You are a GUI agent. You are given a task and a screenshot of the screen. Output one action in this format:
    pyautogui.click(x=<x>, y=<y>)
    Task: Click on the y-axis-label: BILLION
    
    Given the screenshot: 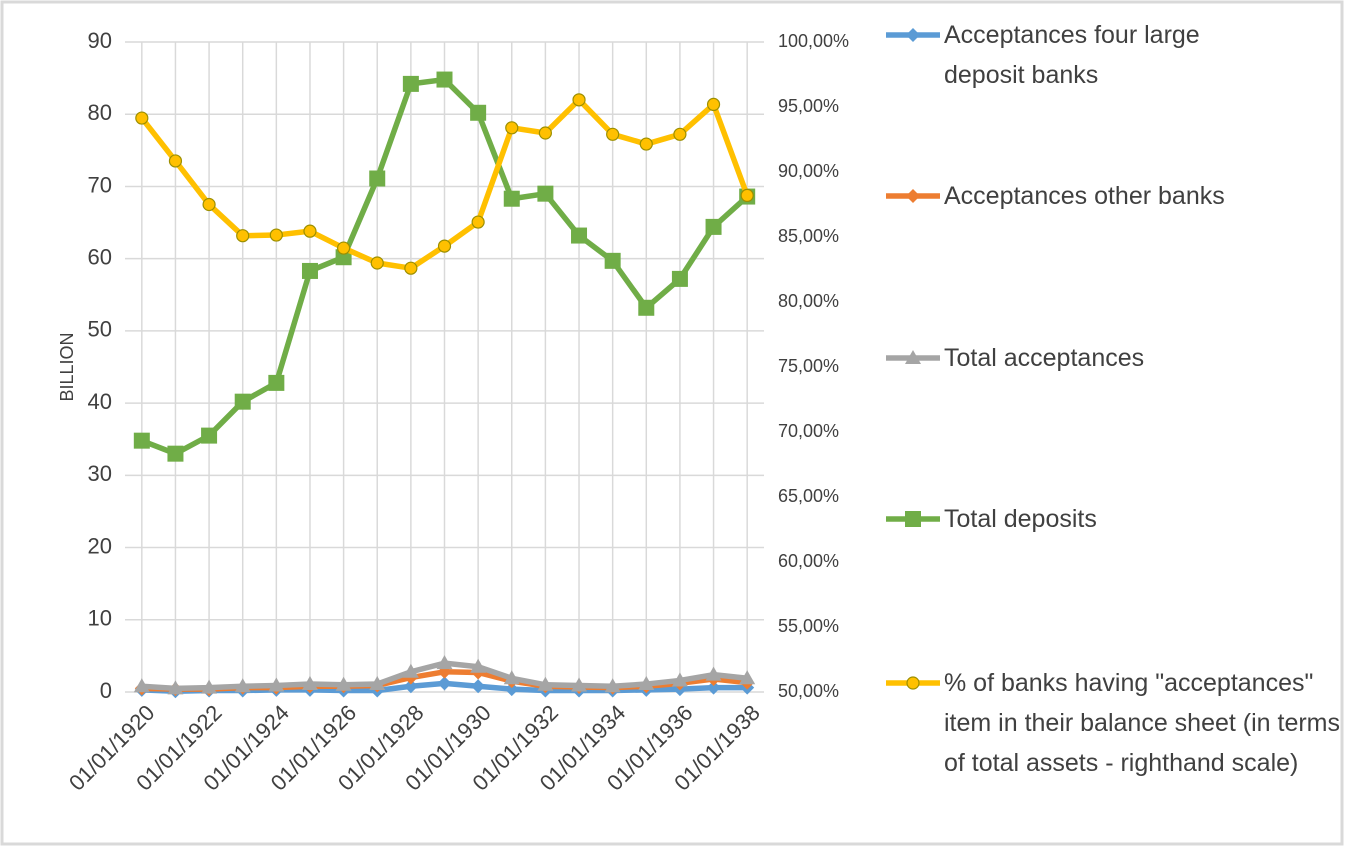 What is the action you would take?
    pyautogui.click(x=67, y=366)
    